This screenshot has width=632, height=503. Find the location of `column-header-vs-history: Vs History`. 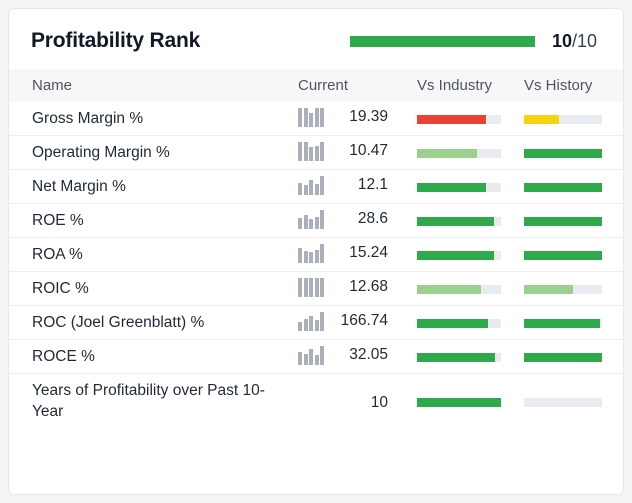

column-header-vs-history: Vs History is located at coordinates (558, 85).